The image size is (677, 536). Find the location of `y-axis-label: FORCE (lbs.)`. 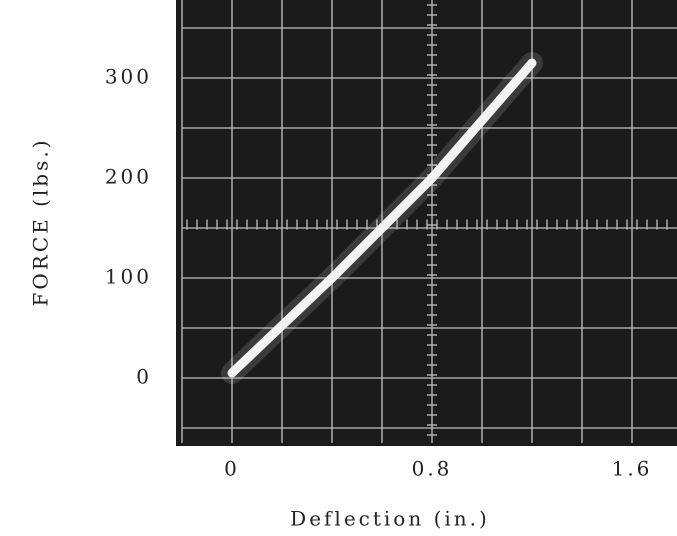

y-axis-label: FORCE (lbs.) is located at coordinates (41, 221).